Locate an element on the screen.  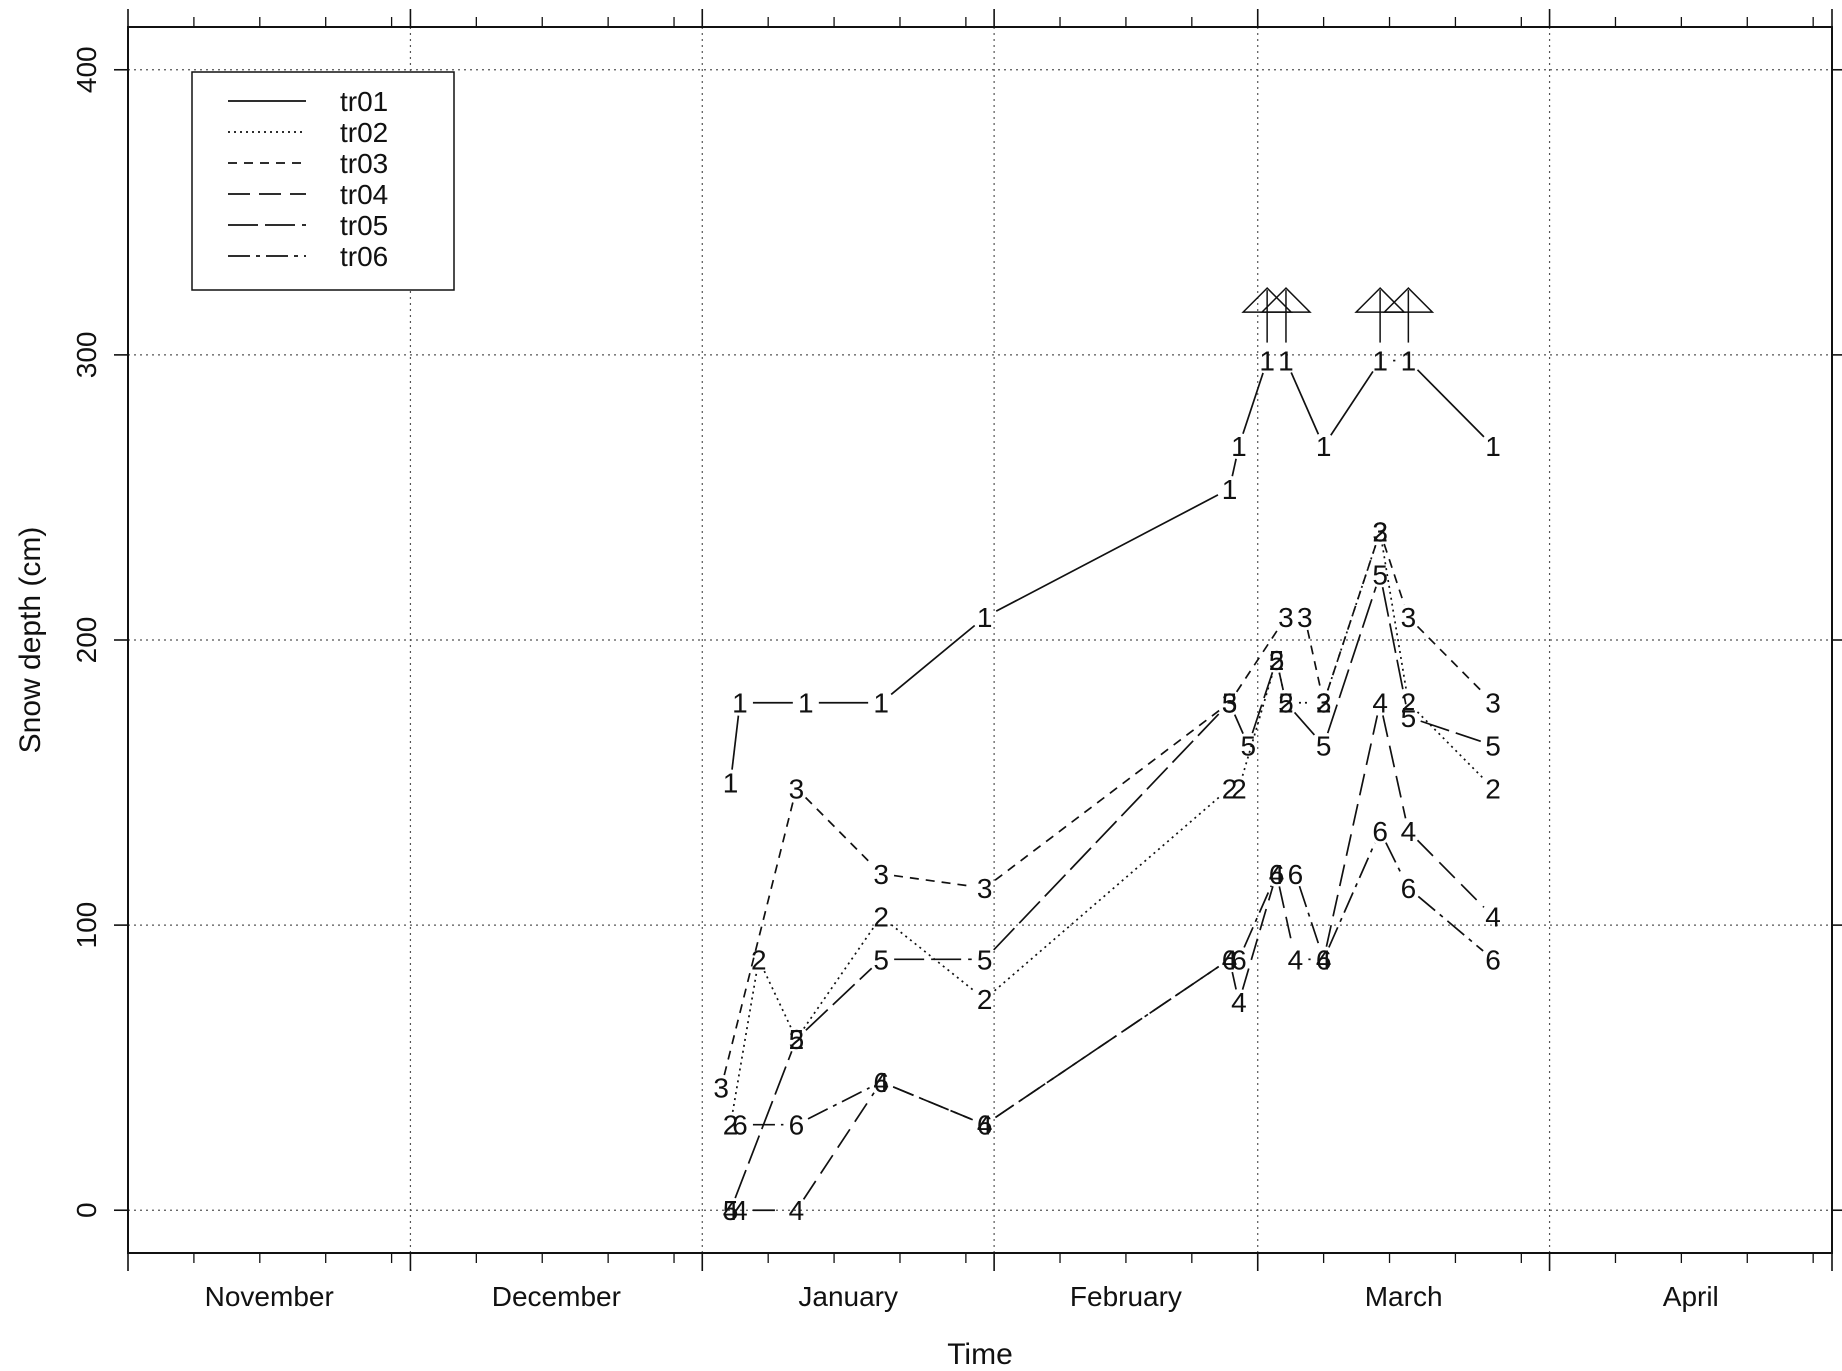
legend-label-tr01: tr01 is located at coordinates (364, 101).